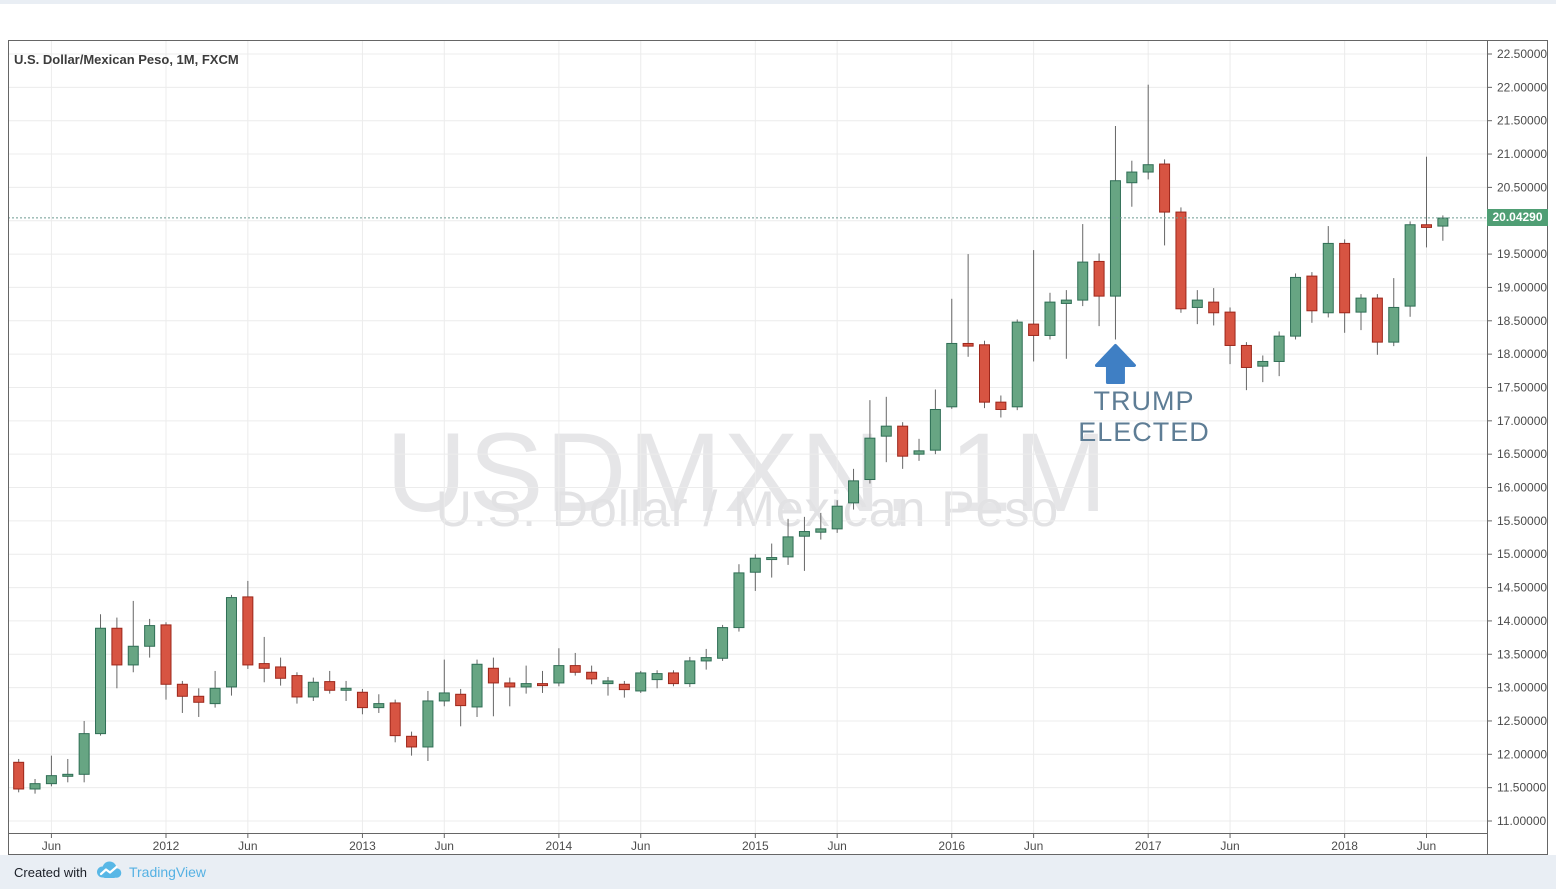 This screenshot has height=889, width=1556. I want to click on time-tick-label: 2017, so click(1148, 846).